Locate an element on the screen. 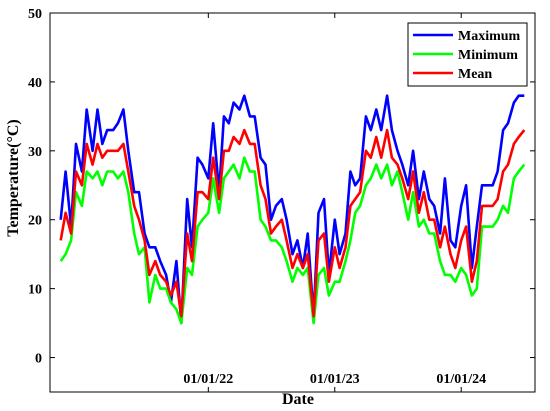  x-tick-label: 01/01/23 is located at coordinates (335, 379).